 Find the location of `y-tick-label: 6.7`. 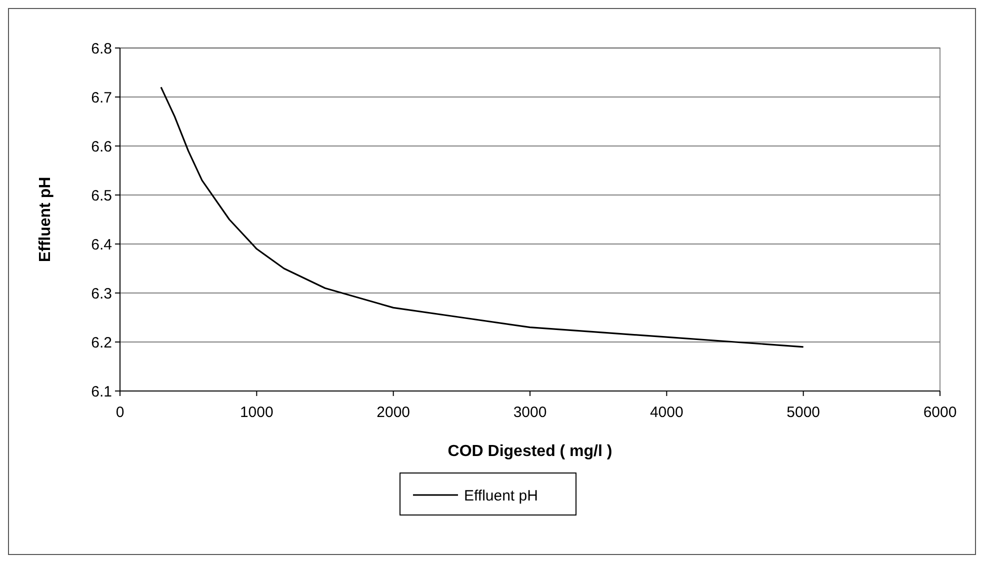

y-tick-label: 6.7 is located at coordinates (101, 97).